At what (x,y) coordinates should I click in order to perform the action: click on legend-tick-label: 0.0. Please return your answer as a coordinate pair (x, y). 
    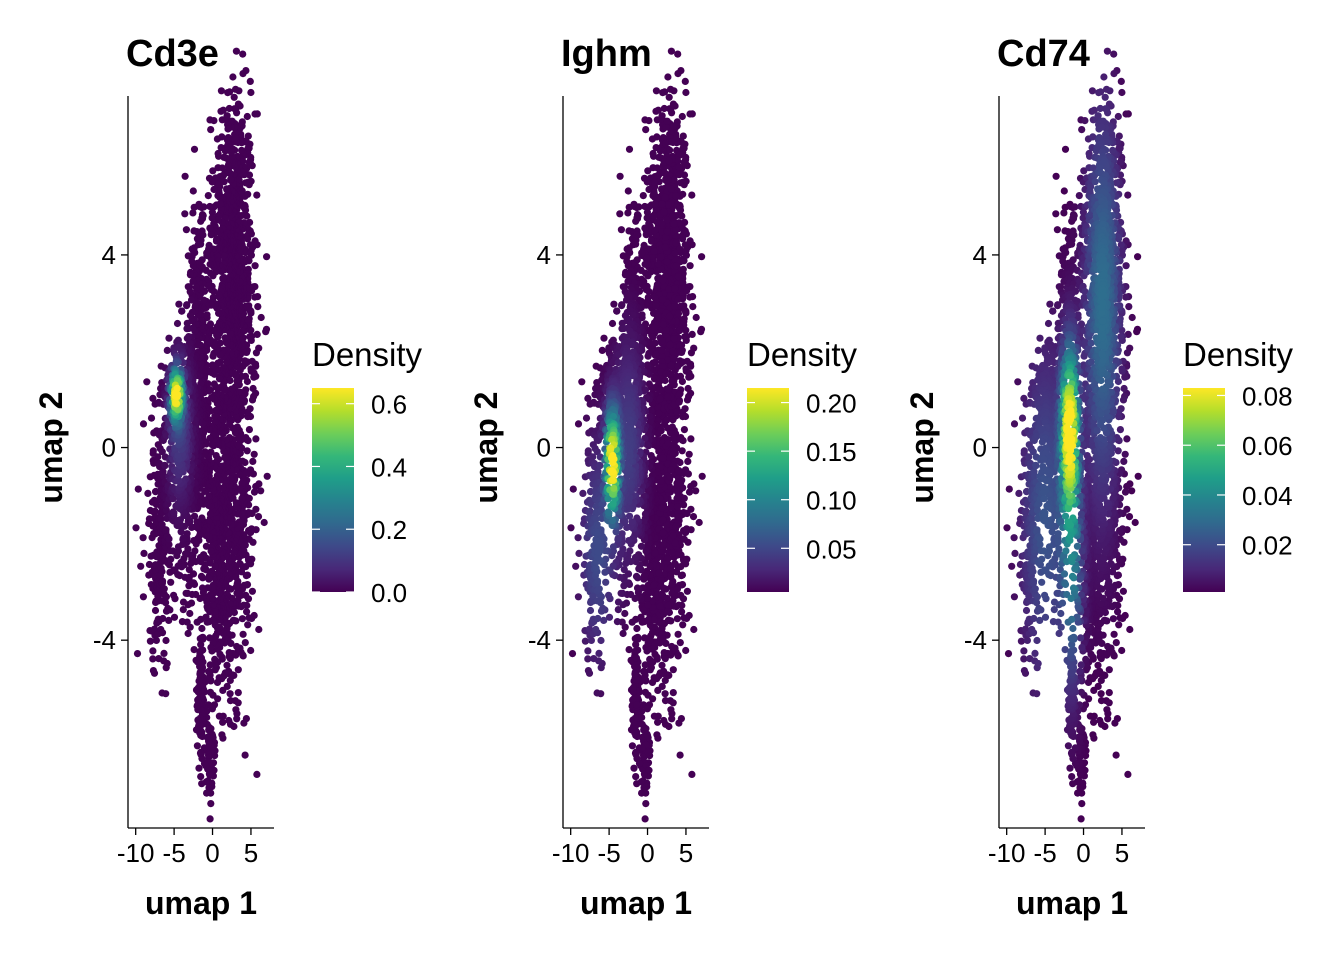
    Looking at the image, I should click on (389, 593).